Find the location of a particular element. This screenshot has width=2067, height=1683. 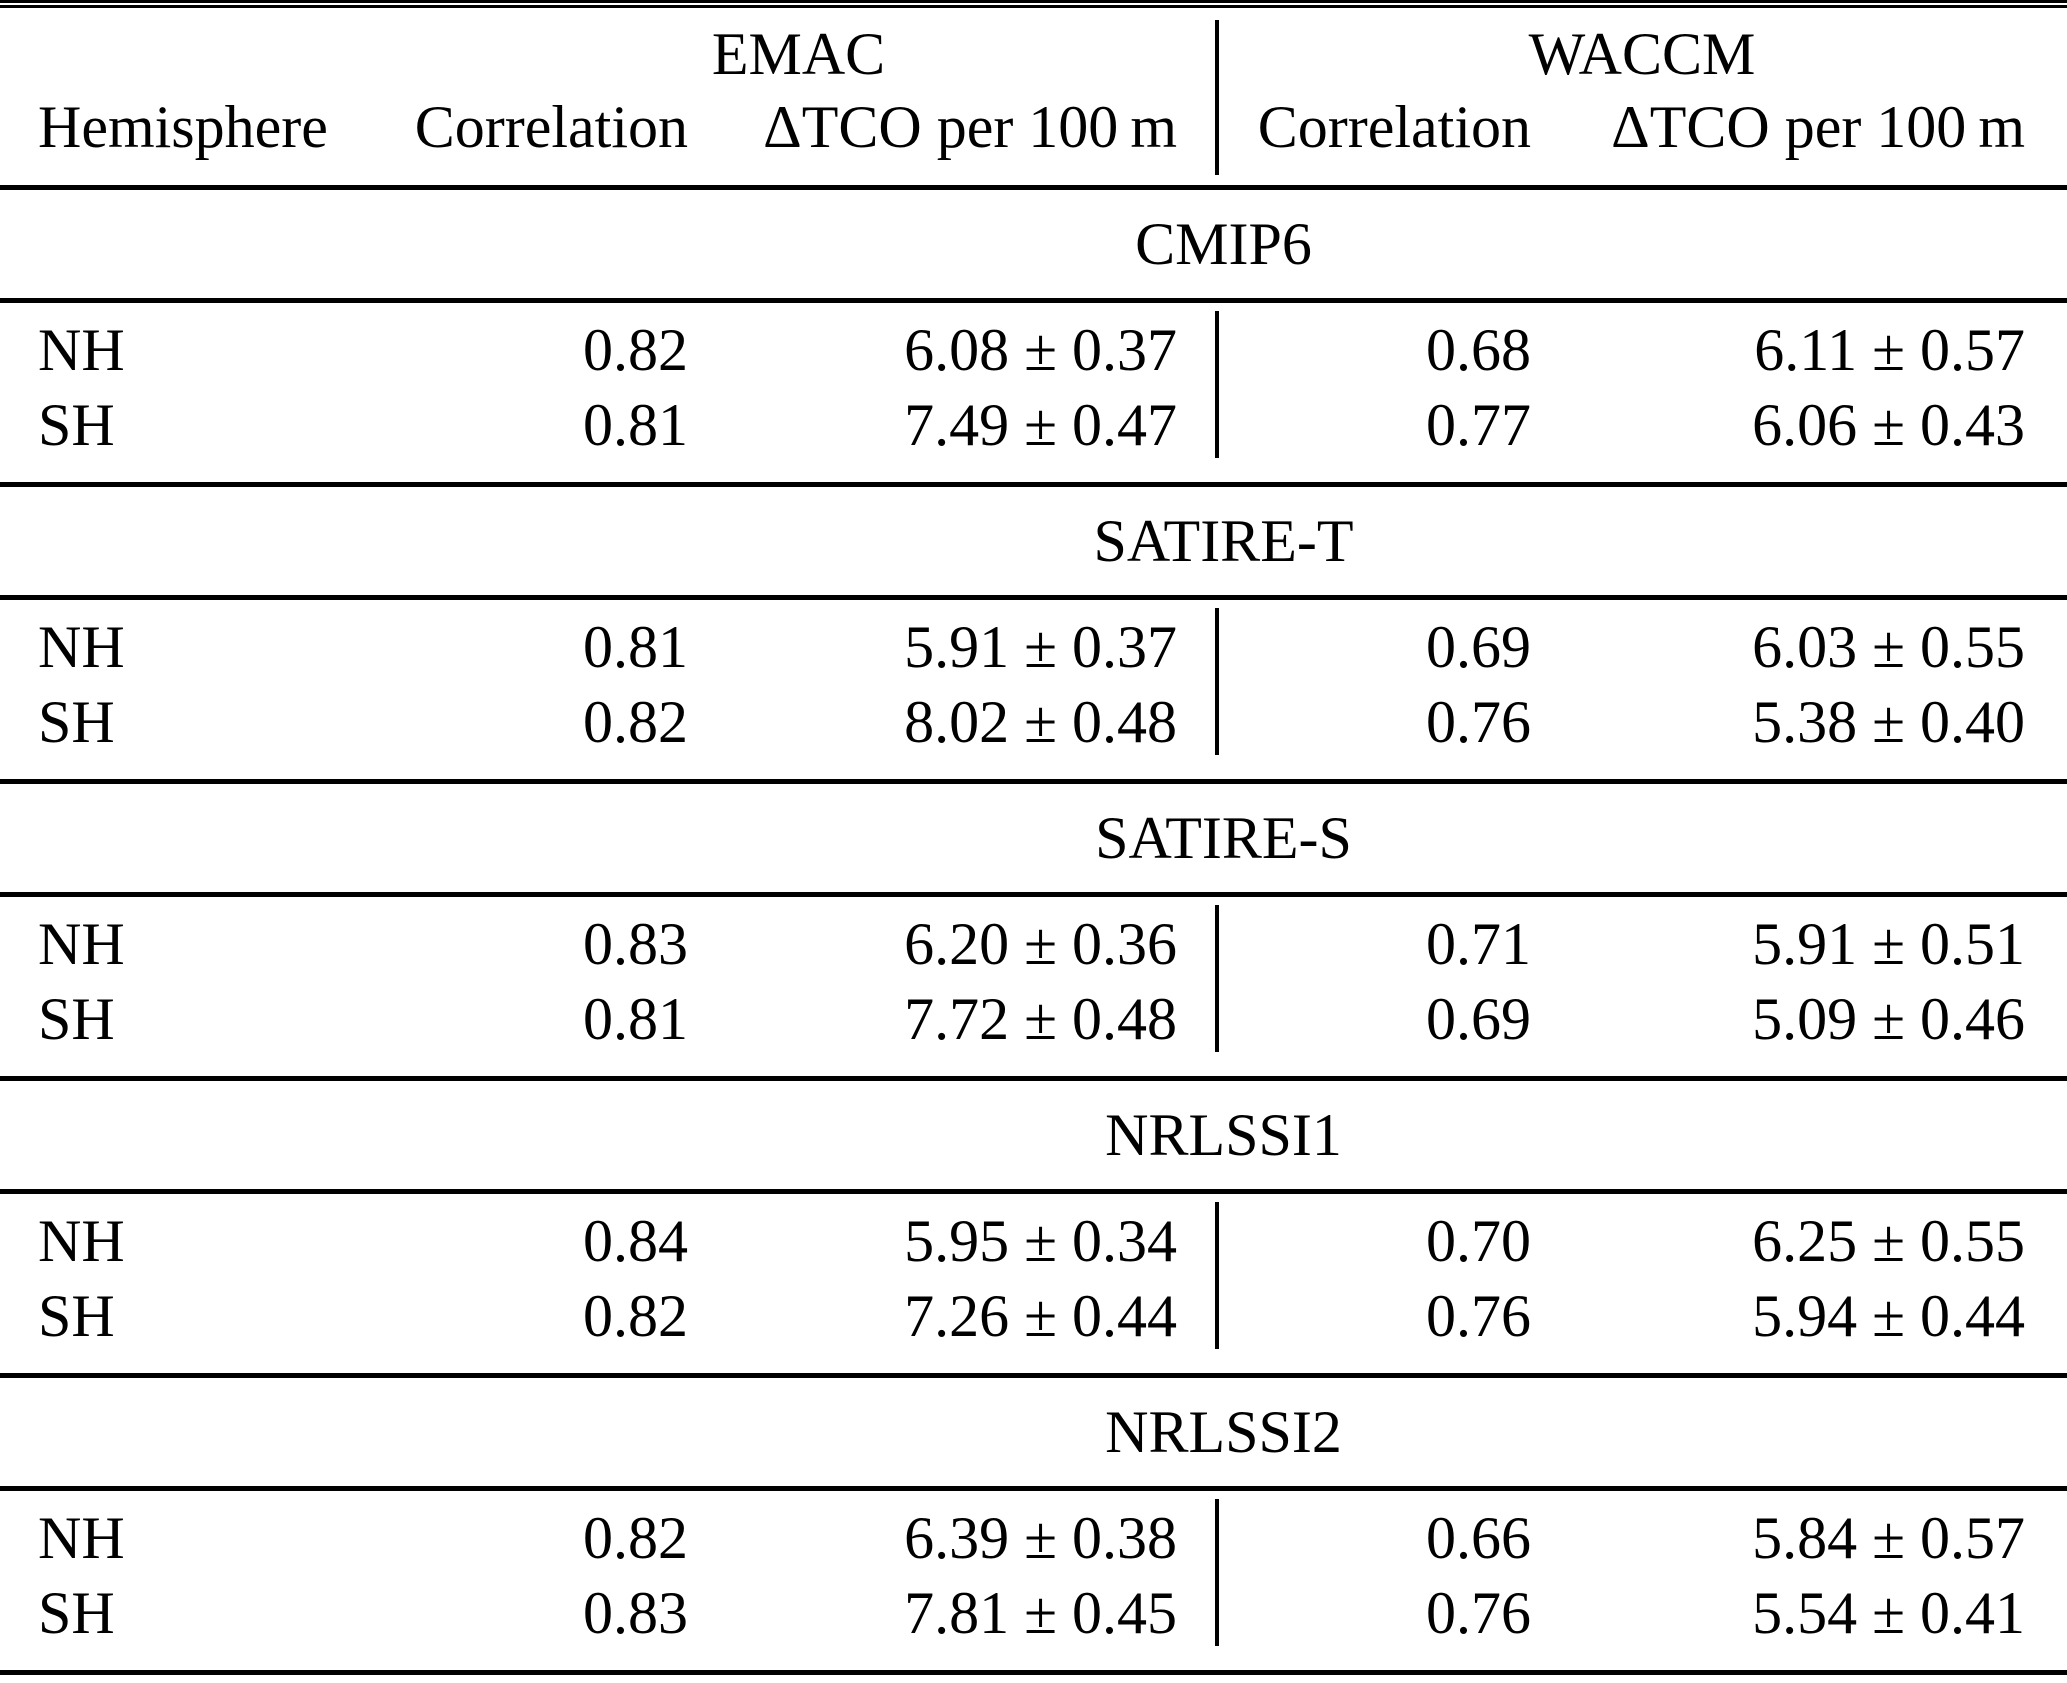

col-header-hemisphere: Hemisphere is located at coordinates (183, 127).